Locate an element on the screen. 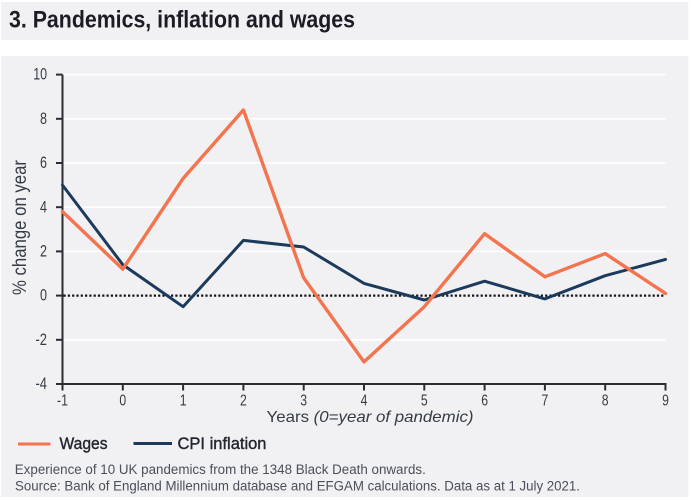  svg-text: -2 is located at coordinates (42, 339).